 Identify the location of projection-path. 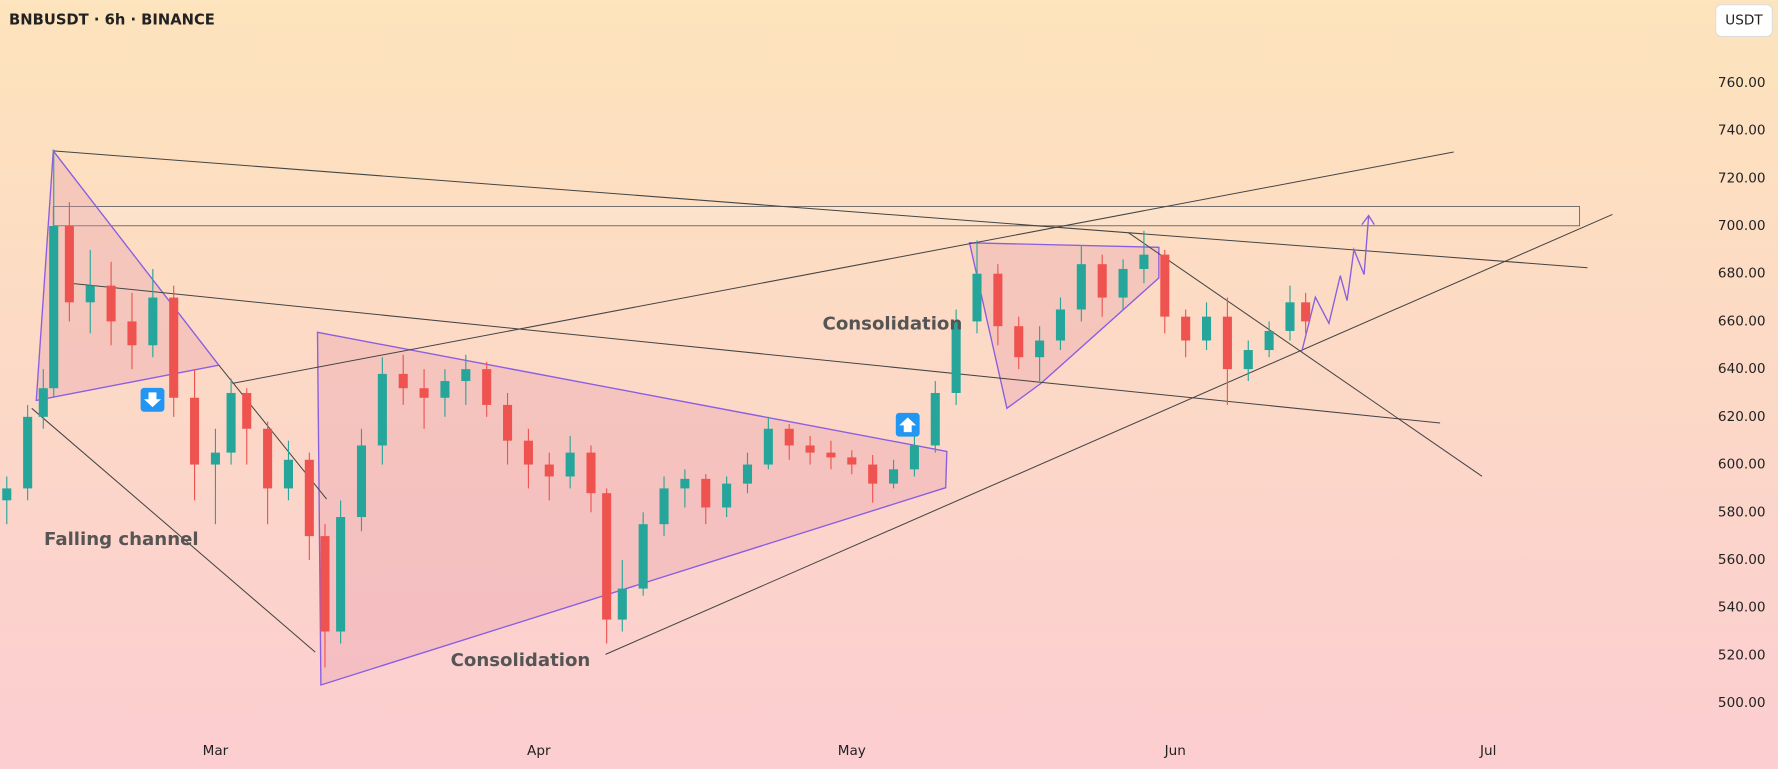
(1335, 283).